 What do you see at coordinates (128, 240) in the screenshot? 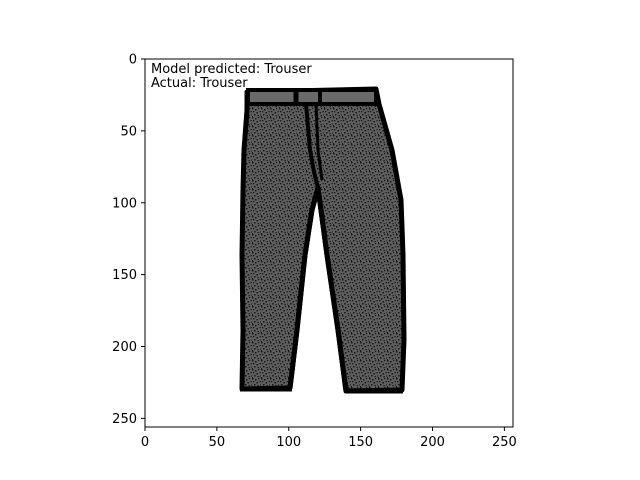
I see `y-axis-ticks: 0 50 100 150 200 250` at bounding box center [128, 240].